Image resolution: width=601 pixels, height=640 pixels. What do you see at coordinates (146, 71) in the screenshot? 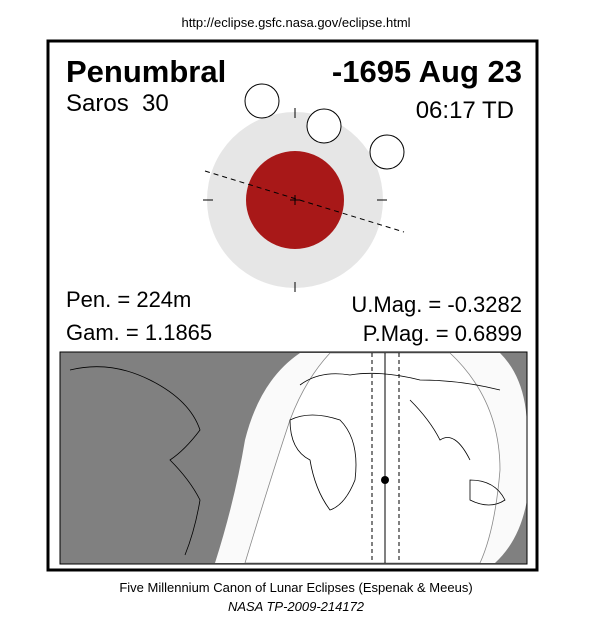
I see `eclipse-type: Penumbral` at bounding box center [146, 71].